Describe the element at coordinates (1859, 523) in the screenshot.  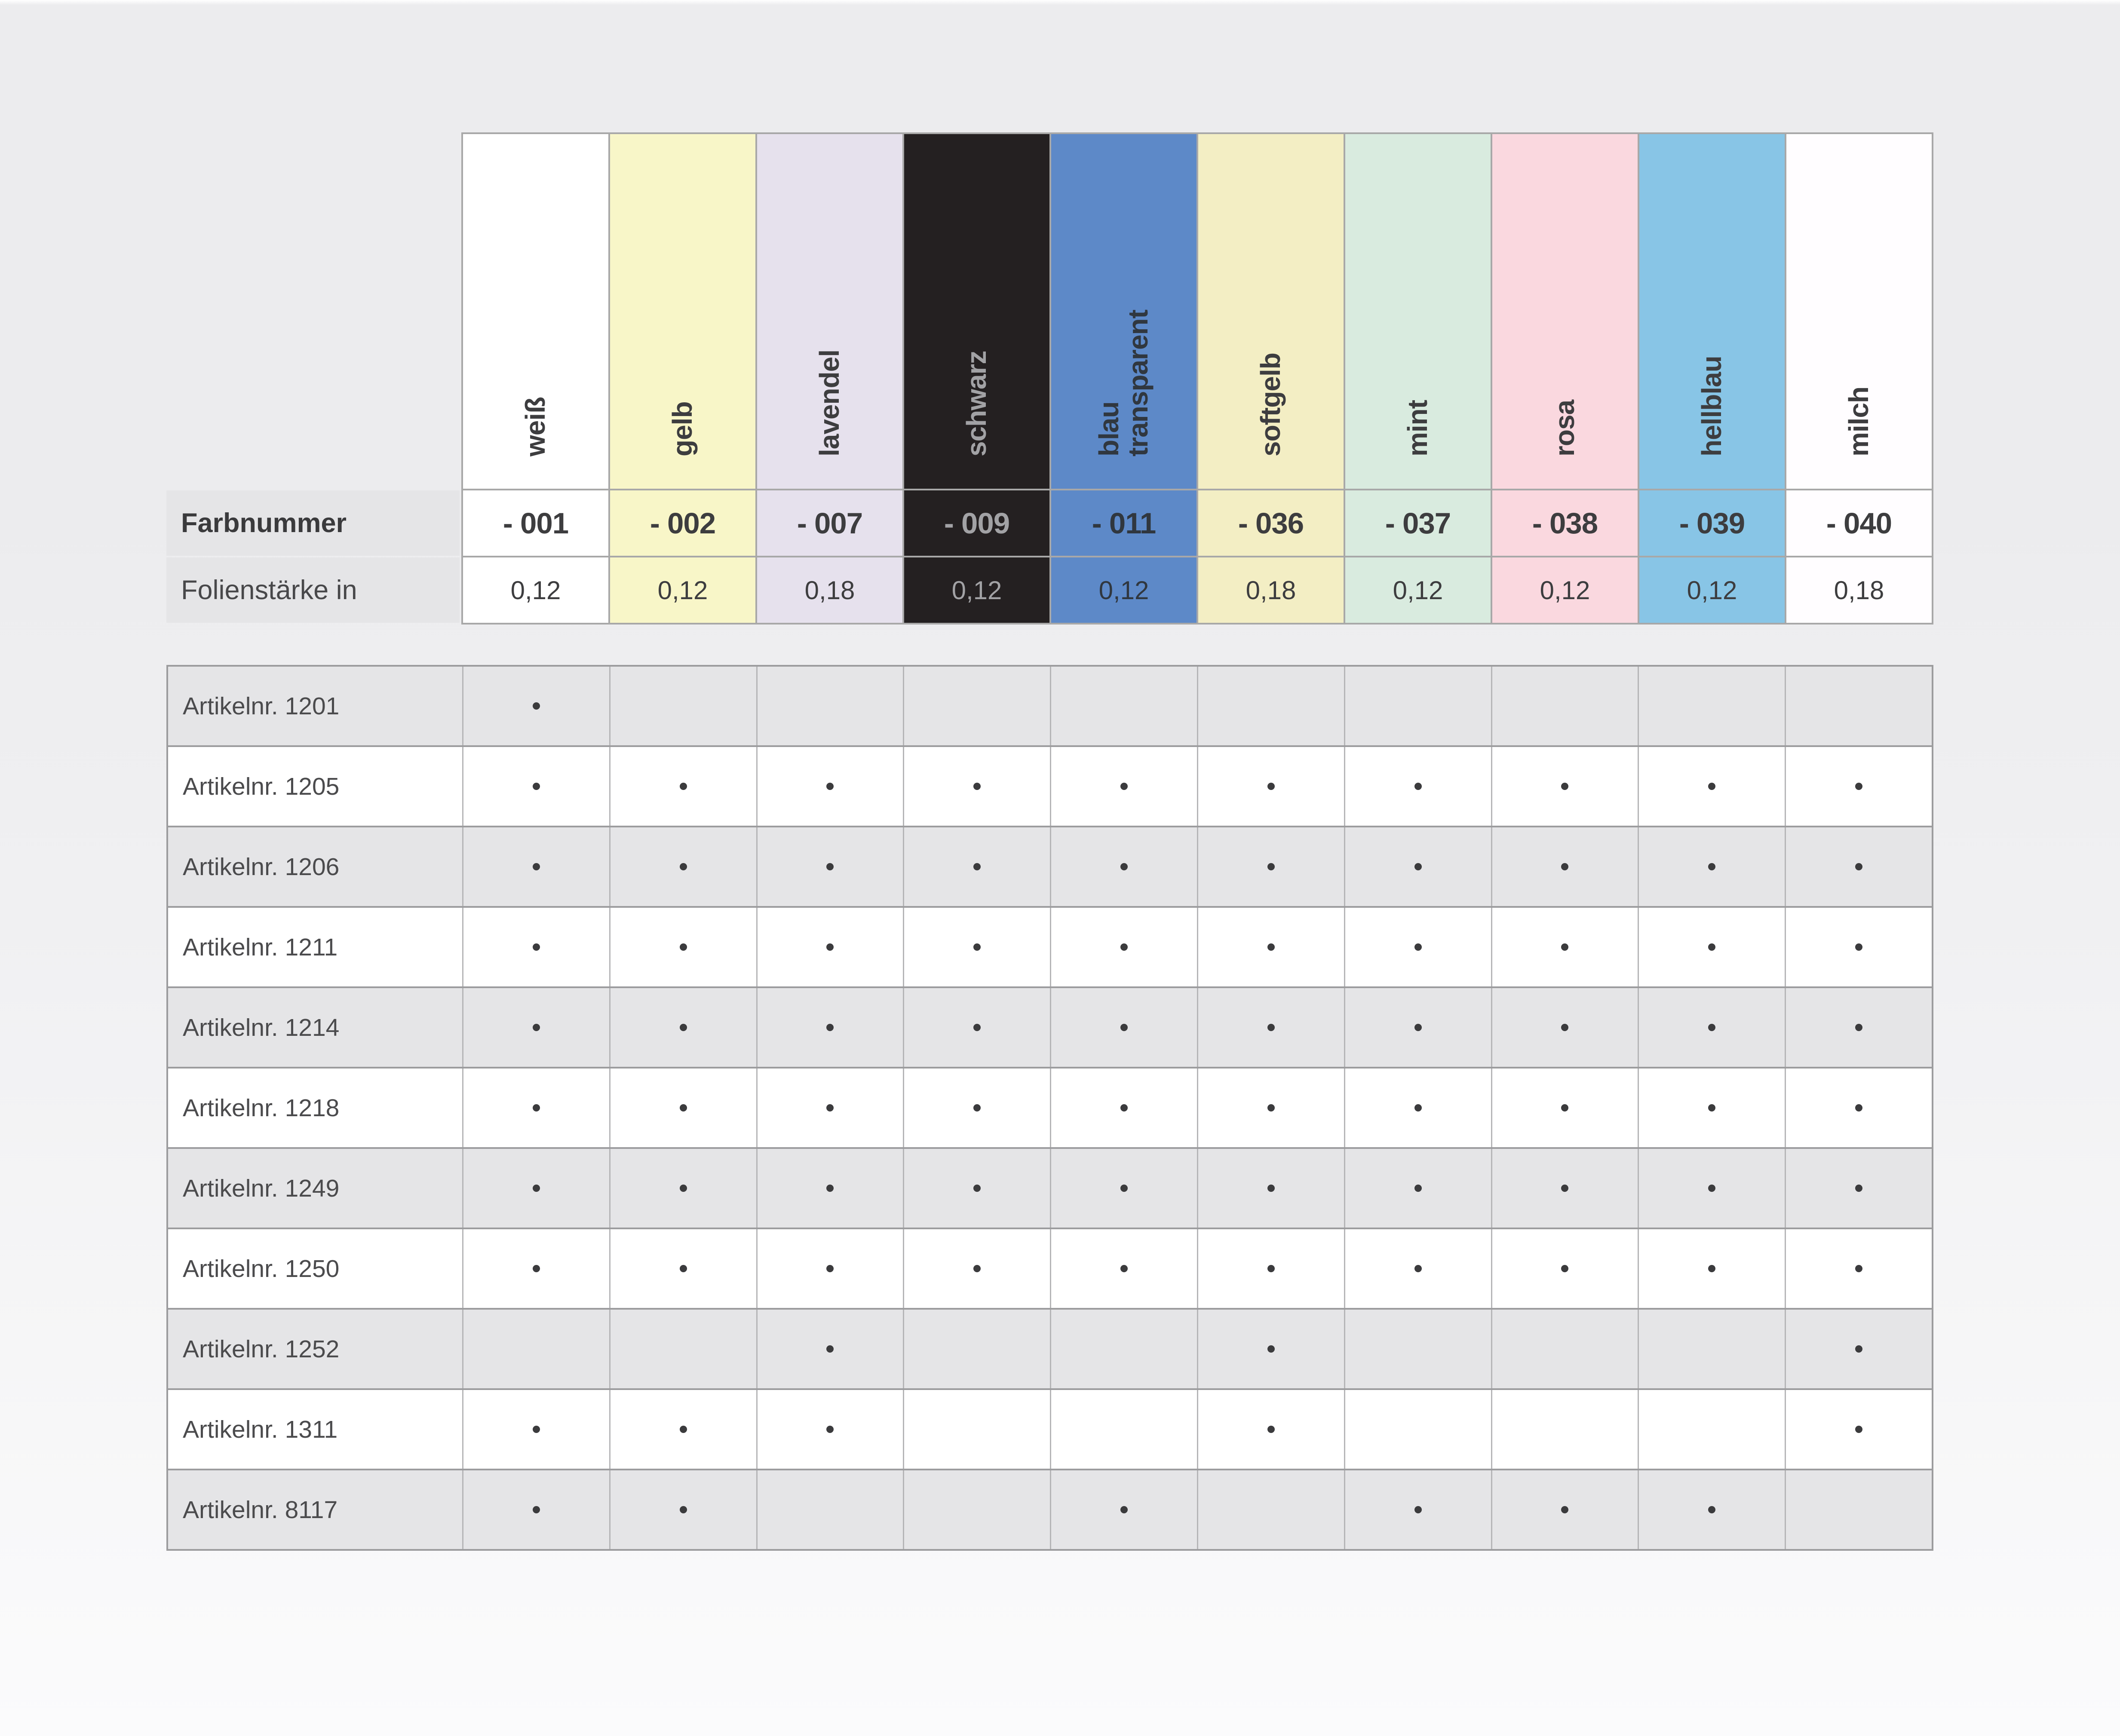
I see `color-number-cell: - 040` at that location.